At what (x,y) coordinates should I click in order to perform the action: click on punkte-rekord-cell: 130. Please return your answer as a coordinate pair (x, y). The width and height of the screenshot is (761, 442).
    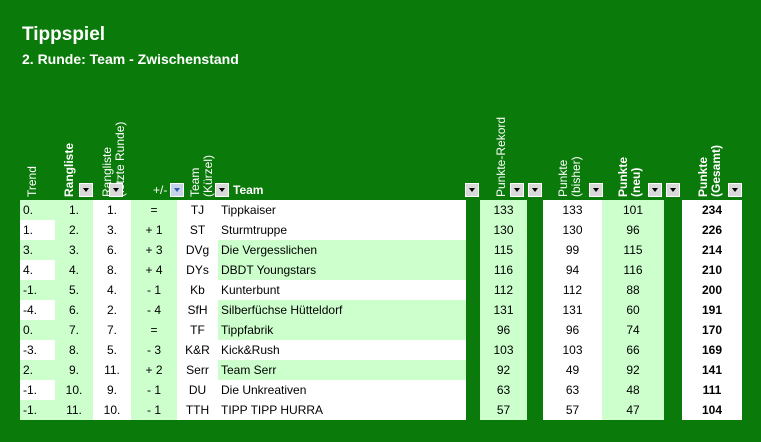
    Looking at the image, I should click on (503, 230).